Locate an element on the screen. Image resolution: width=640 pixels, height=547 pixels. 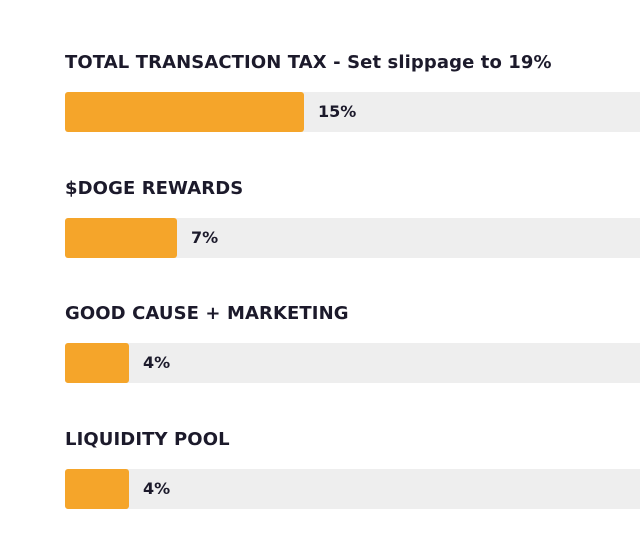
percent-label: 15% is located at coordinates (337, 111).